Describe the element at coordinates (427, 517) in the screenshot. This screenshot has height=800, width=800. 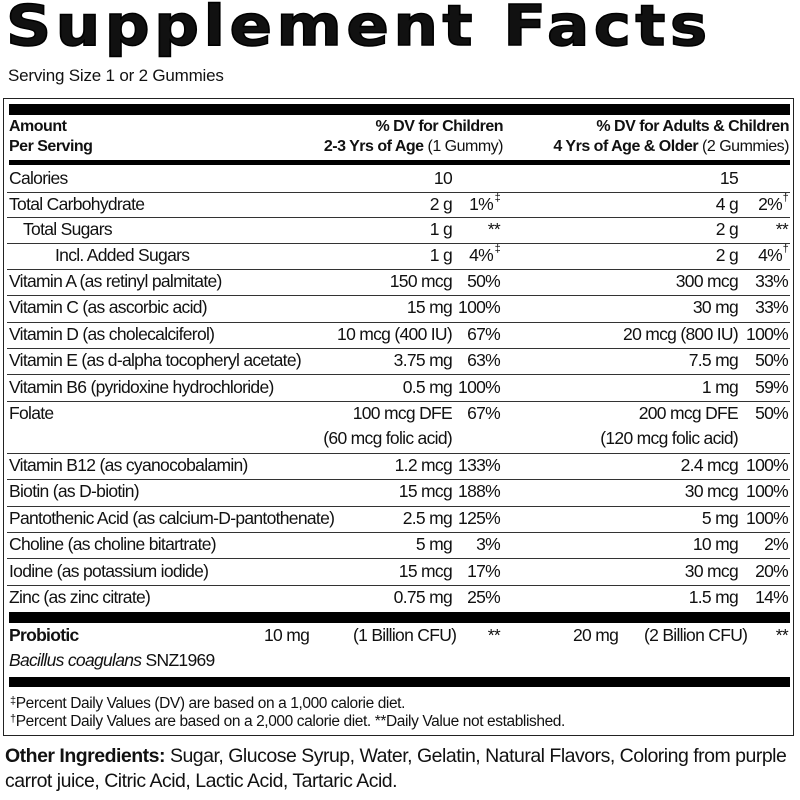
I see `child-amount: 2.5 mg` at that location.